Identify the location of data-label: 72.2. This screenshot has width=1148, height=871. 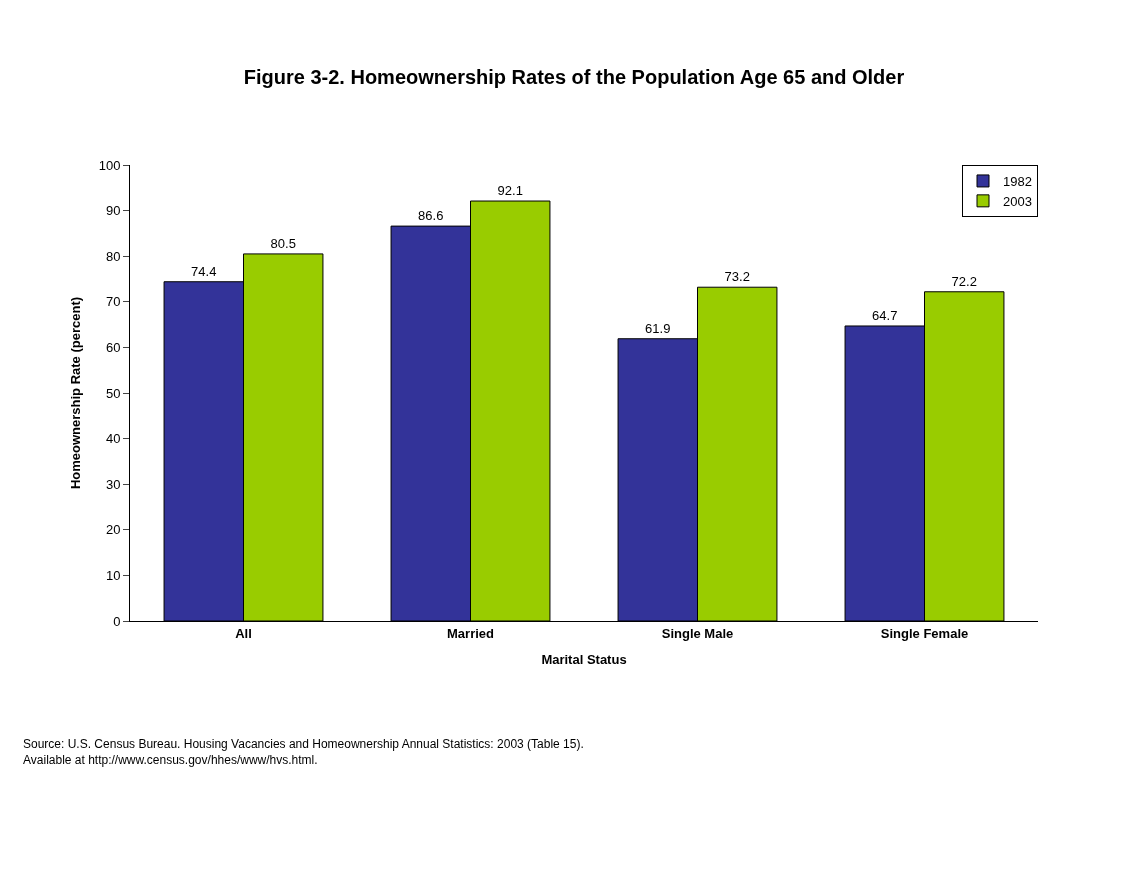
(964, 281).